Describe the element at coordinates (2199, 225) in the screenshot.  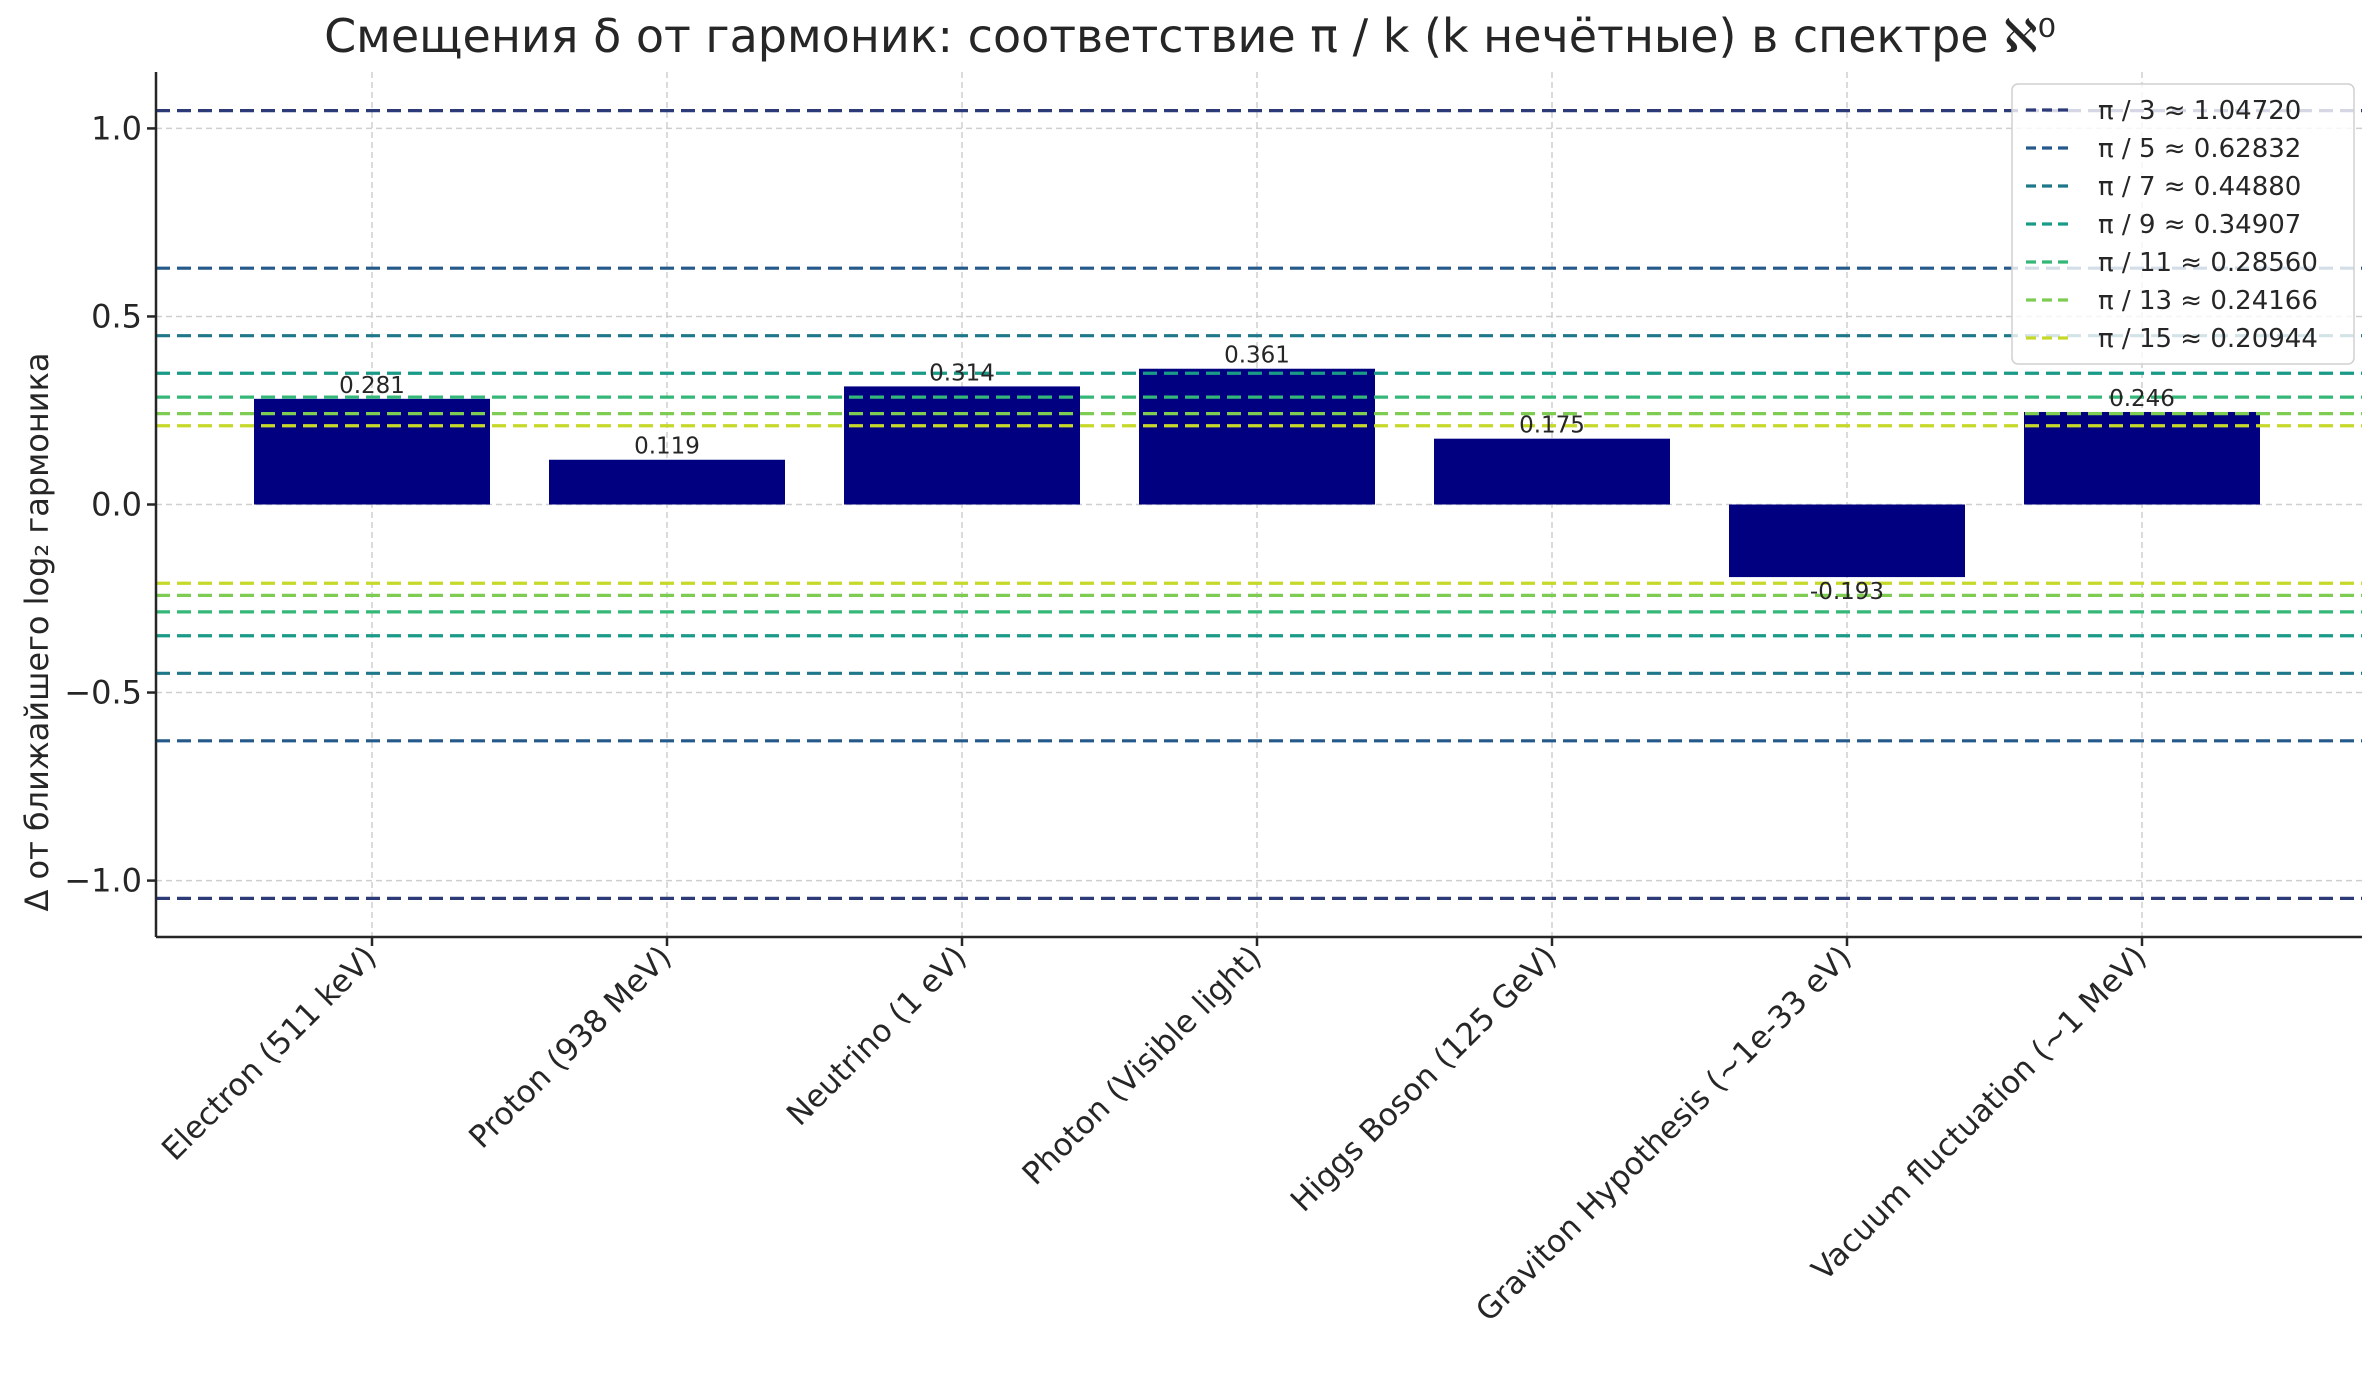
I see `legend-label: π / 9 ≈ 0.34907` at that location.